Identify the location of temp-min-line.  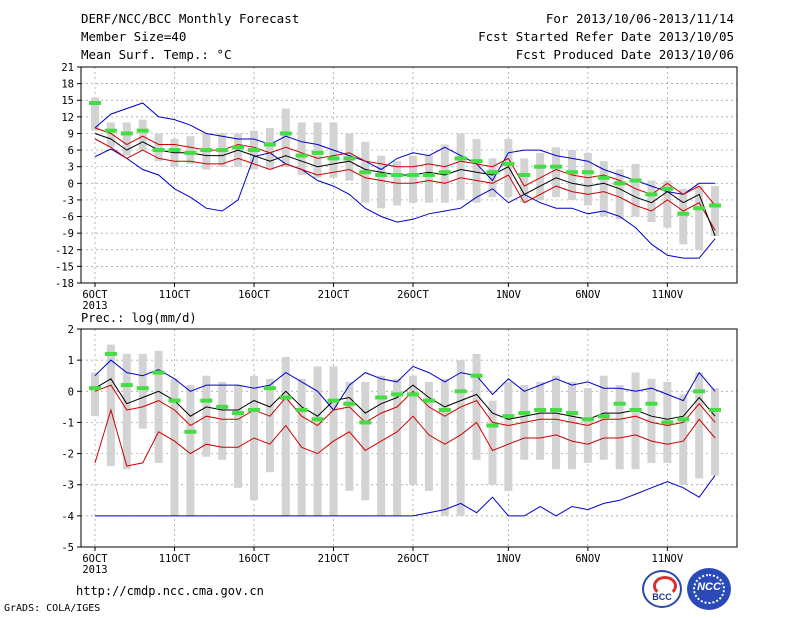
(405, 203).